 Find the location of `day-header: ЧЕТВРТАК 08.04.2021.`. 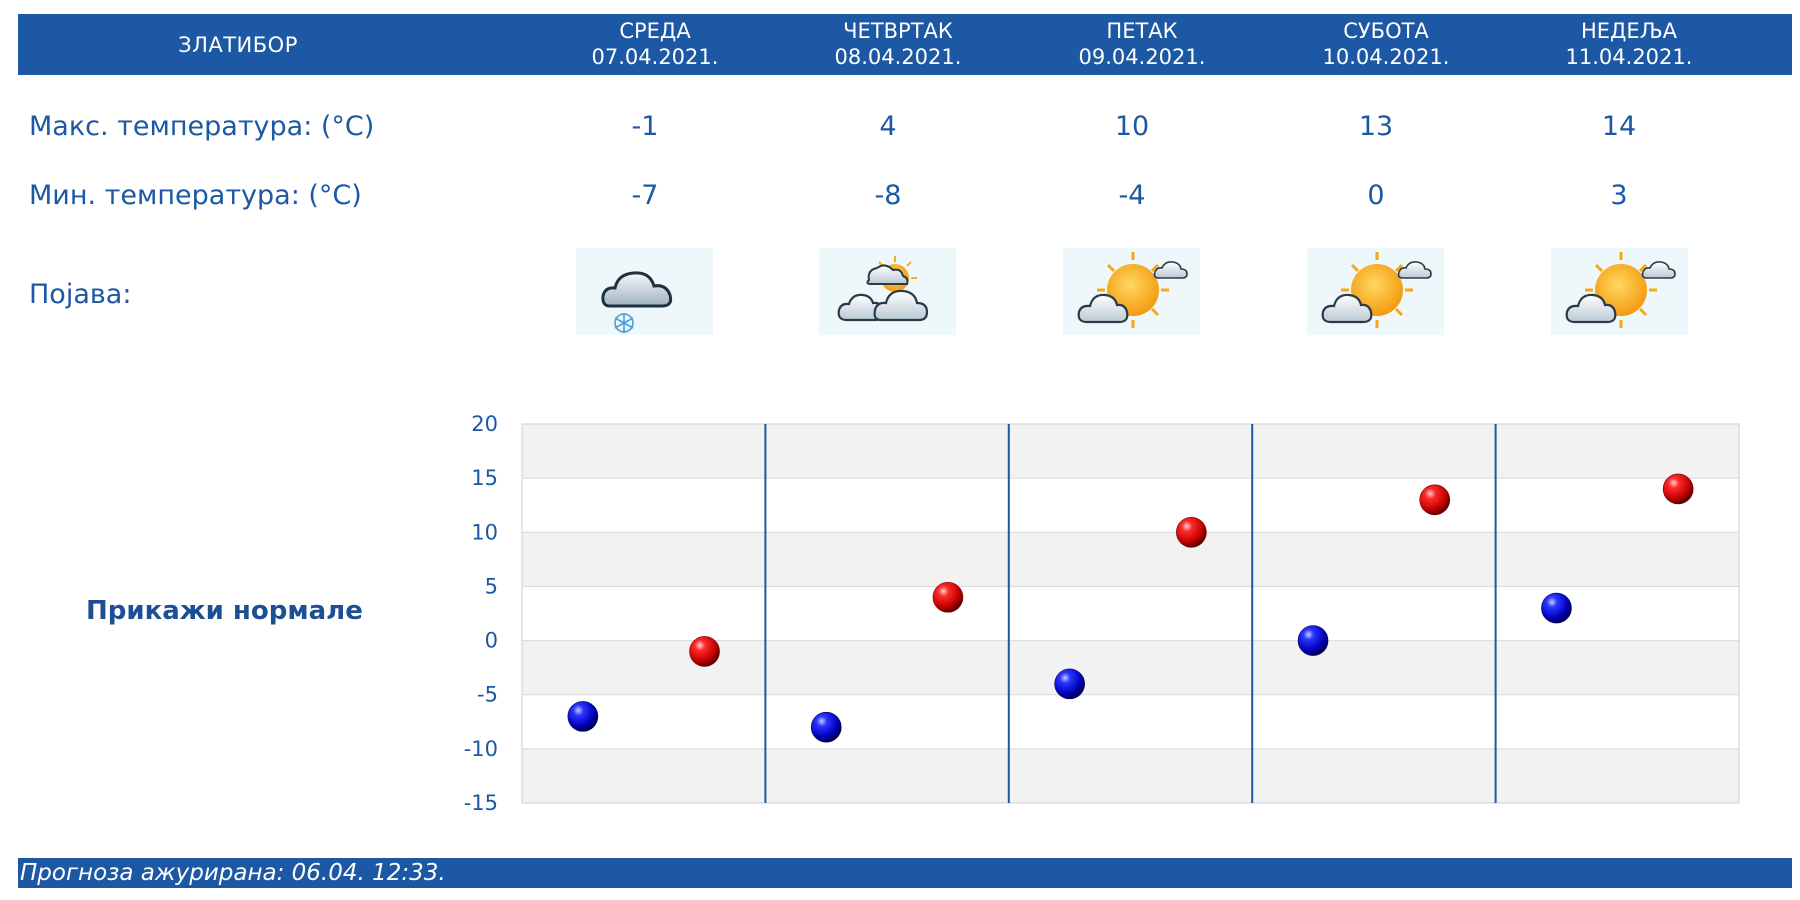

day-header: ЧЕТВРТАК 08.04.2021. is located at coordinates (898, 44).